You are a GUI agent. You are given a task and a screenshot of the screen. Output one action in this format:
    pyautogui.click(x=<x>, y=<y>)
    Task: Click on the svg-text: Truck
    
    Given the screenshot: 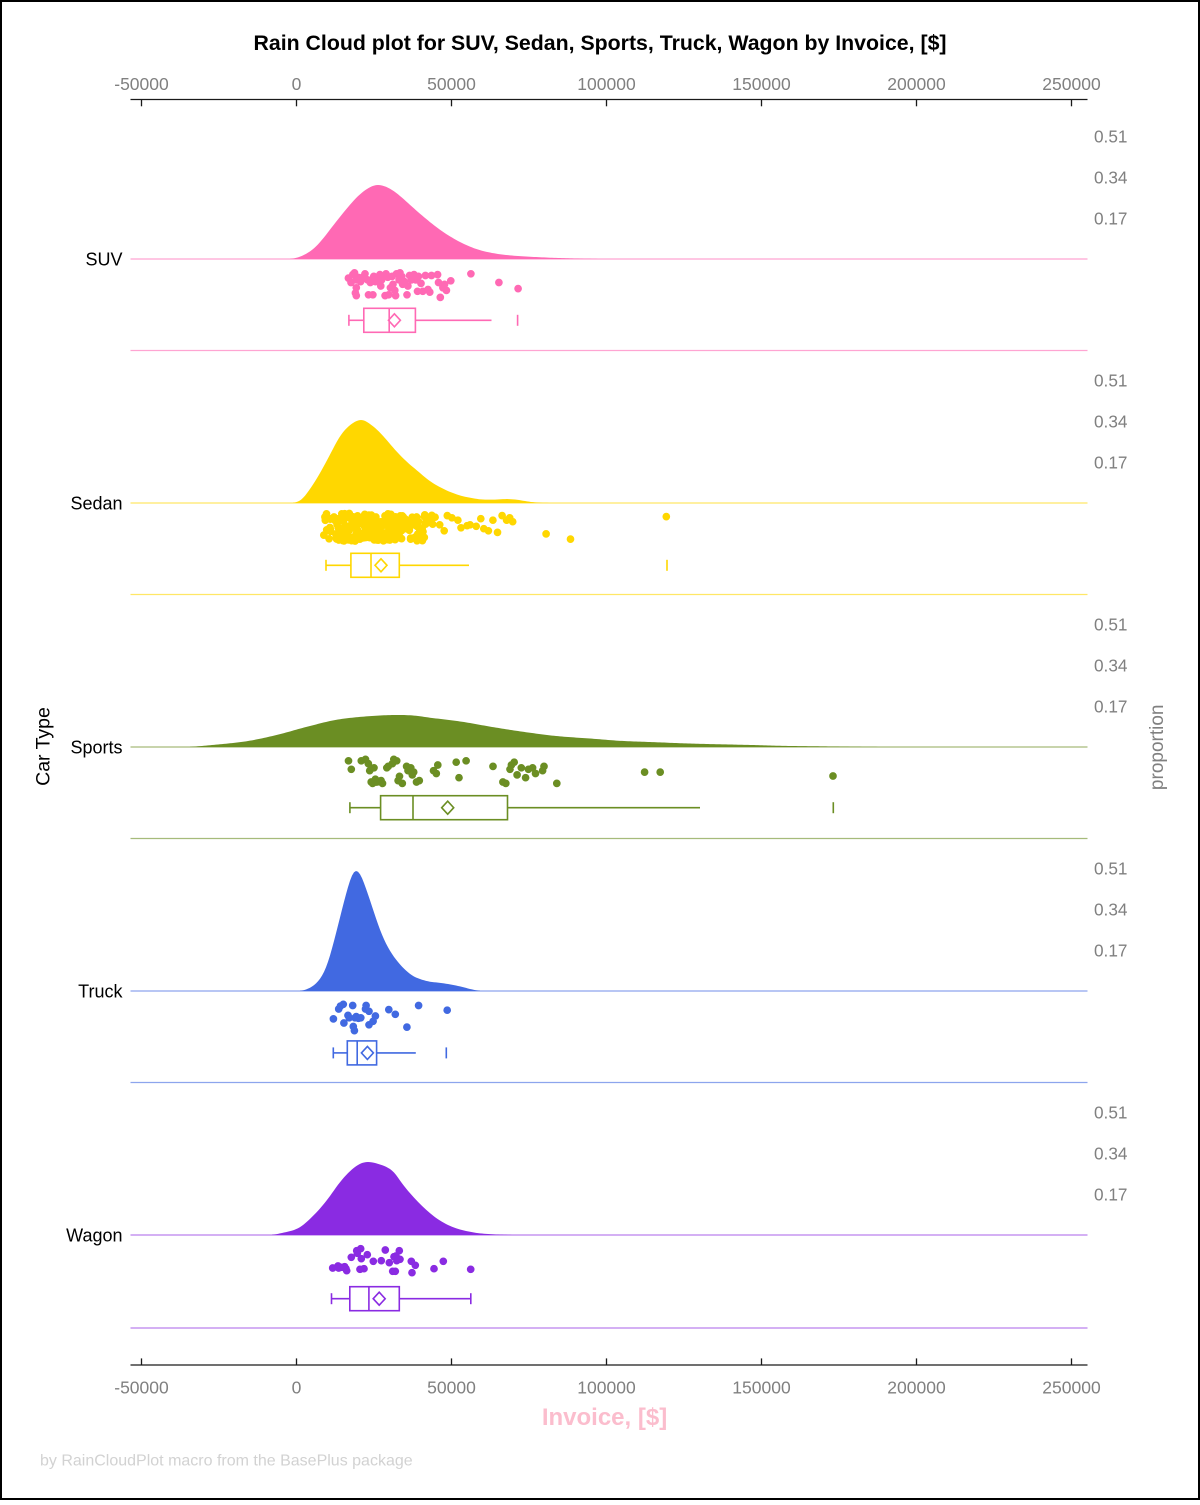 What is the action you would take?
    pyautogui.click(x=100, y=991)
    